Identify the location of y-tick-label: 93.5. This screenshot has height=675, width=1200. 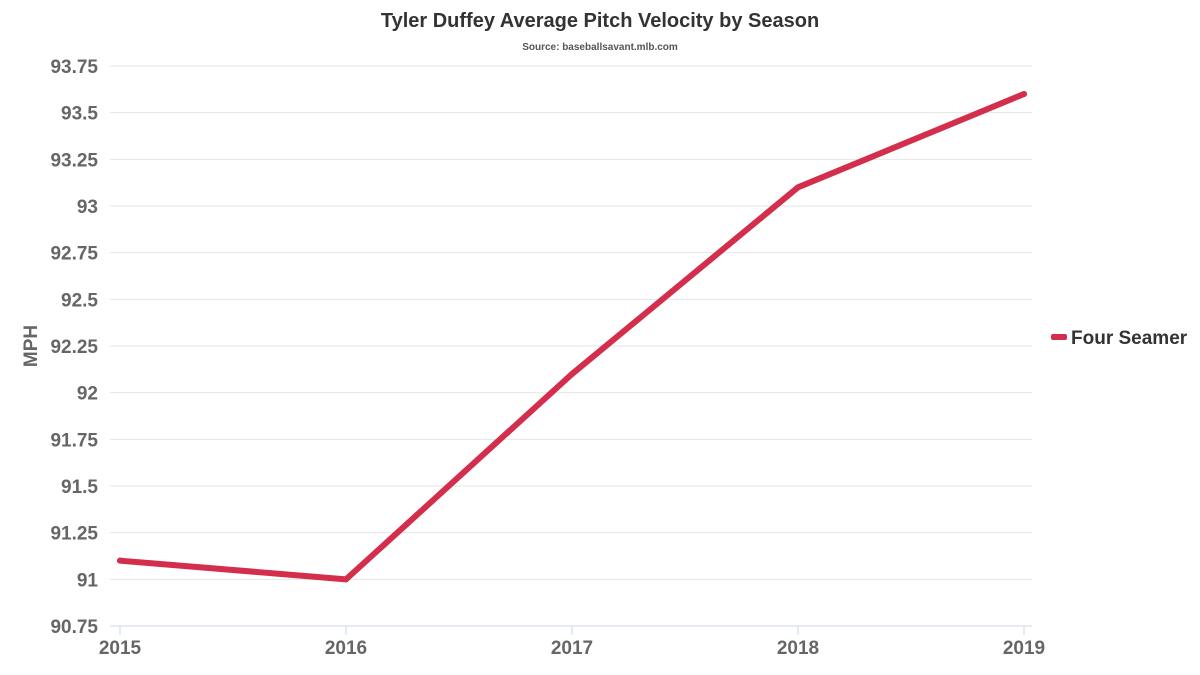
(79, 114).